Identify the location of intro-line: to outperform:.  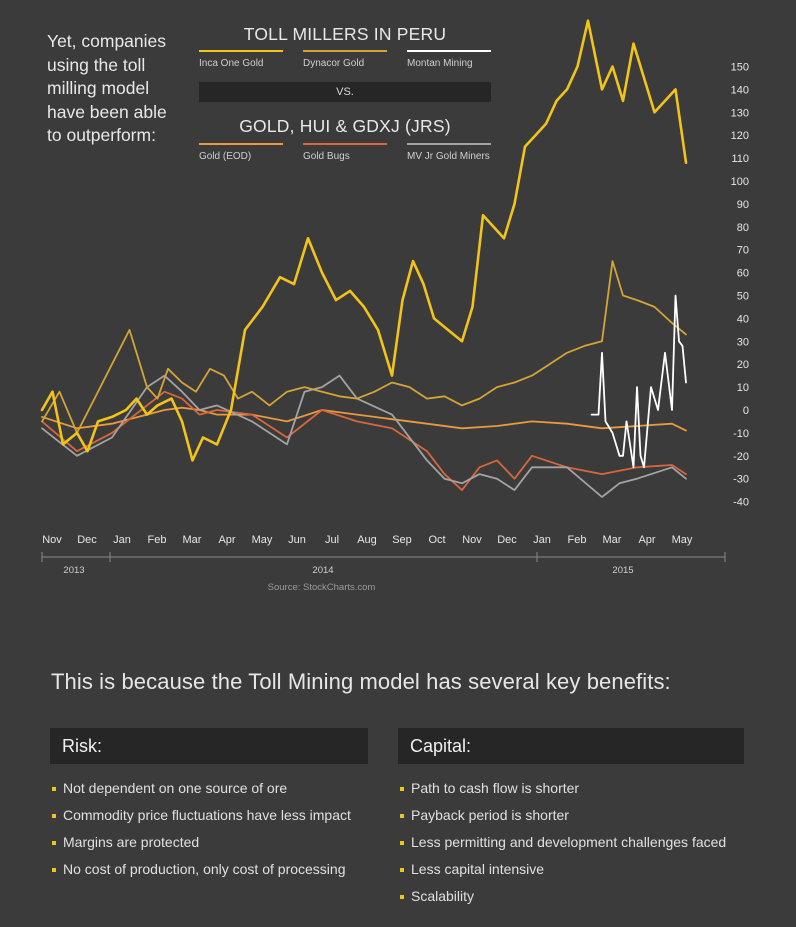
(101, 135).